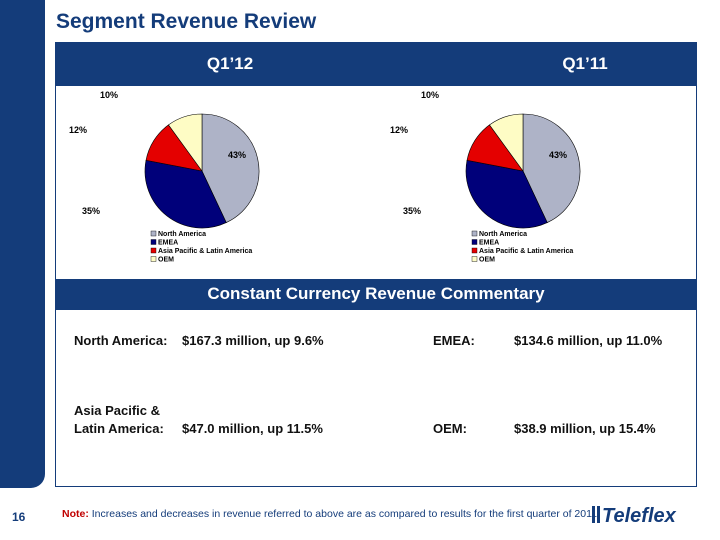 This screenshot has width=720, height=540. What do you see at coordinates (588, 340) in the screenshot?
I see `emea-value: $134.6 million, up 11.0%` at bounding box center [588, 340].